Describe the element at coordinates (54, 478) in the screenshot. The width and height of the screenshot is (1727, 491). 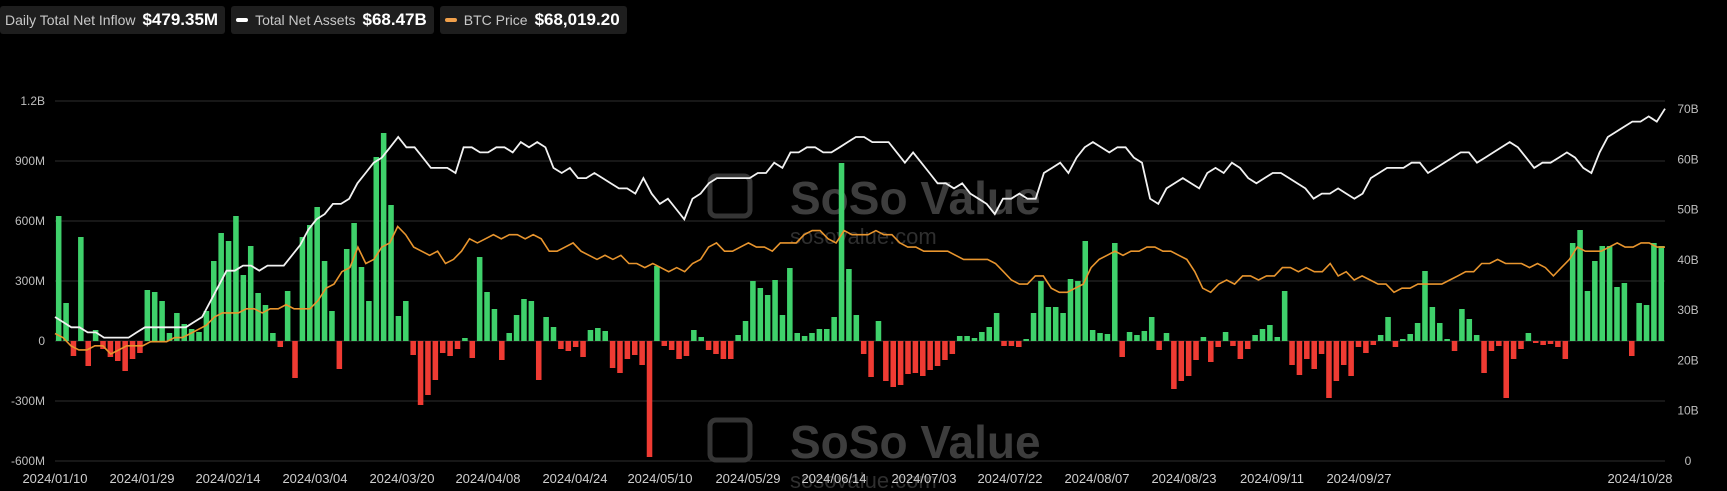
I see `x-tick-label: 2024/01/10` at that location.